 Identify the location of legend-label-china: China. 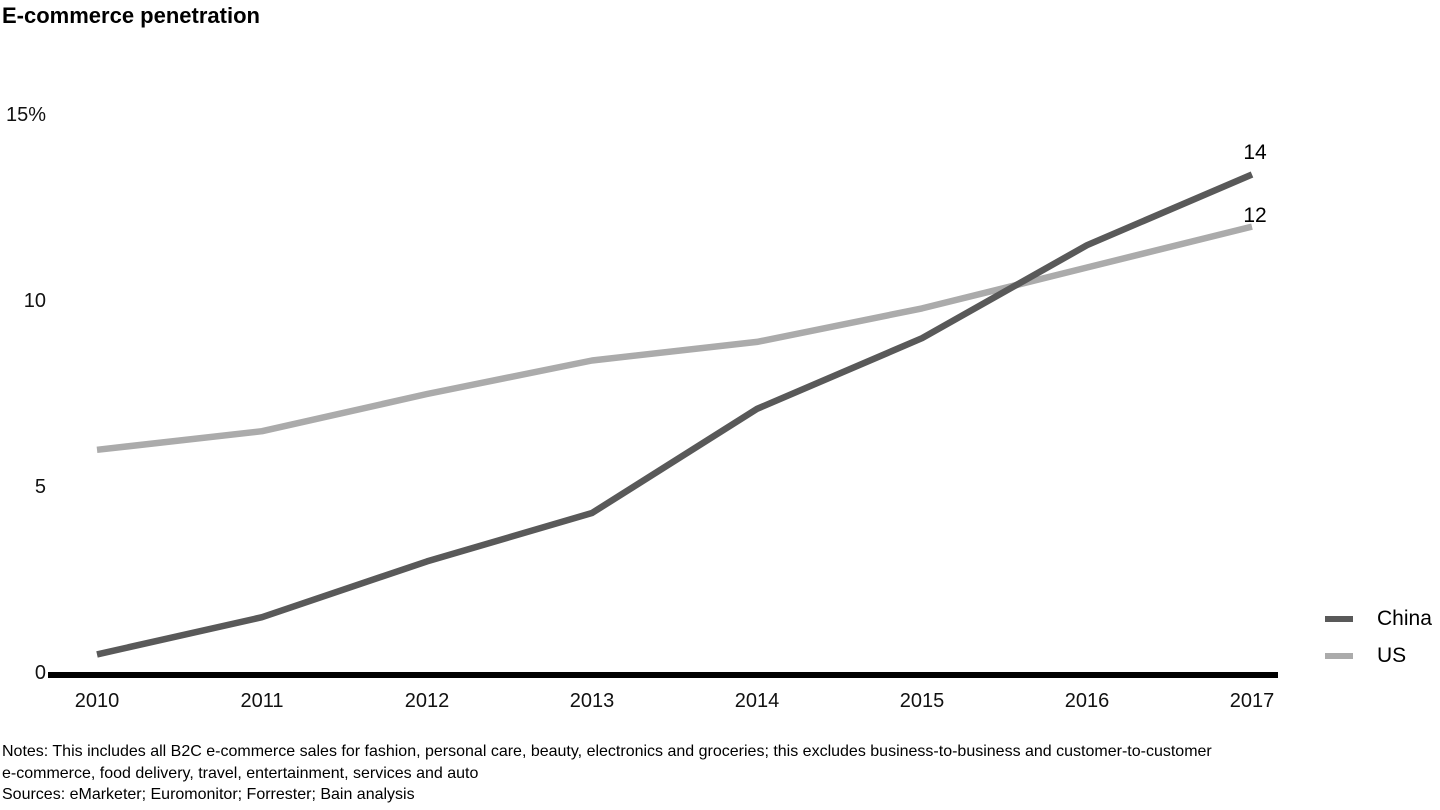
(1404, 618).